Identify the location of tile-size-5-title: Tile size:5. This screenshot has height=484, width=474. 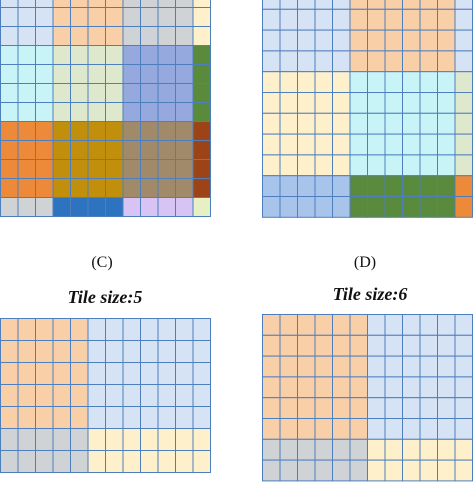
(105, 297).